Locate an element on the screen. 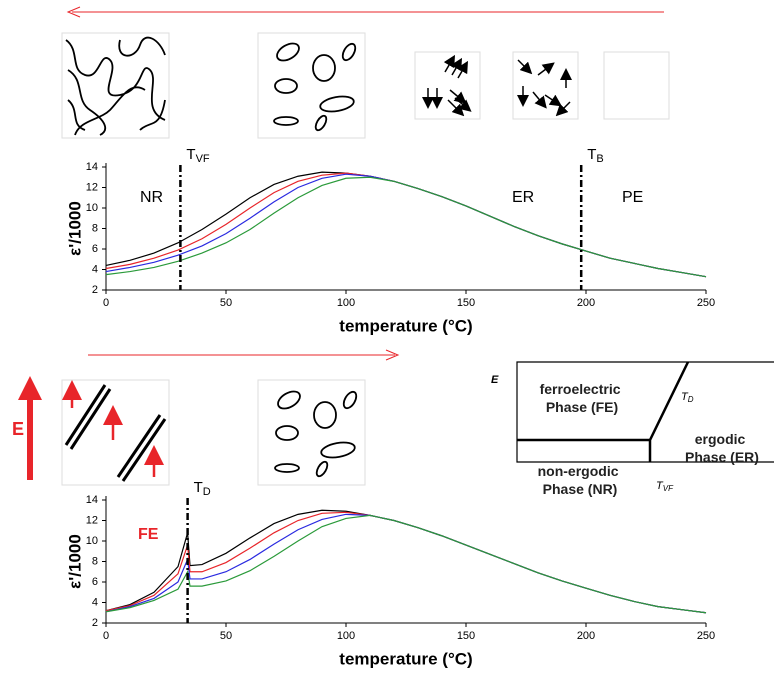 The image size is (774, 680). boundary-sub: VF is located at coordinates (668, 488).